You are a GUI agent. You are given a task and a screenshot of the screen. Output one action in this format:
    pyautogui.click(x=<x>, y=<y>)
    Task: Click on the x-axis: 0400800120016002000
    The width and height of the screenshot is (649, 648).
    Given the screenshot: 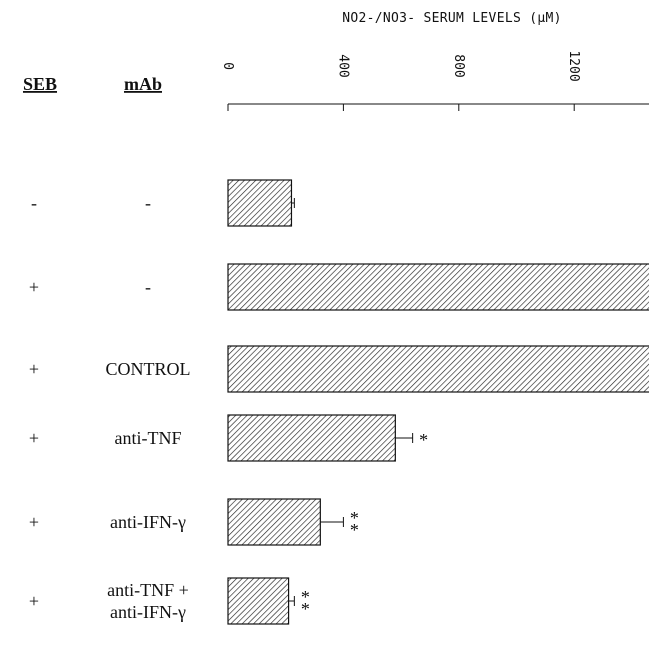 What is the action you would take?
    pyautogui.click(x=434, y=80)
    